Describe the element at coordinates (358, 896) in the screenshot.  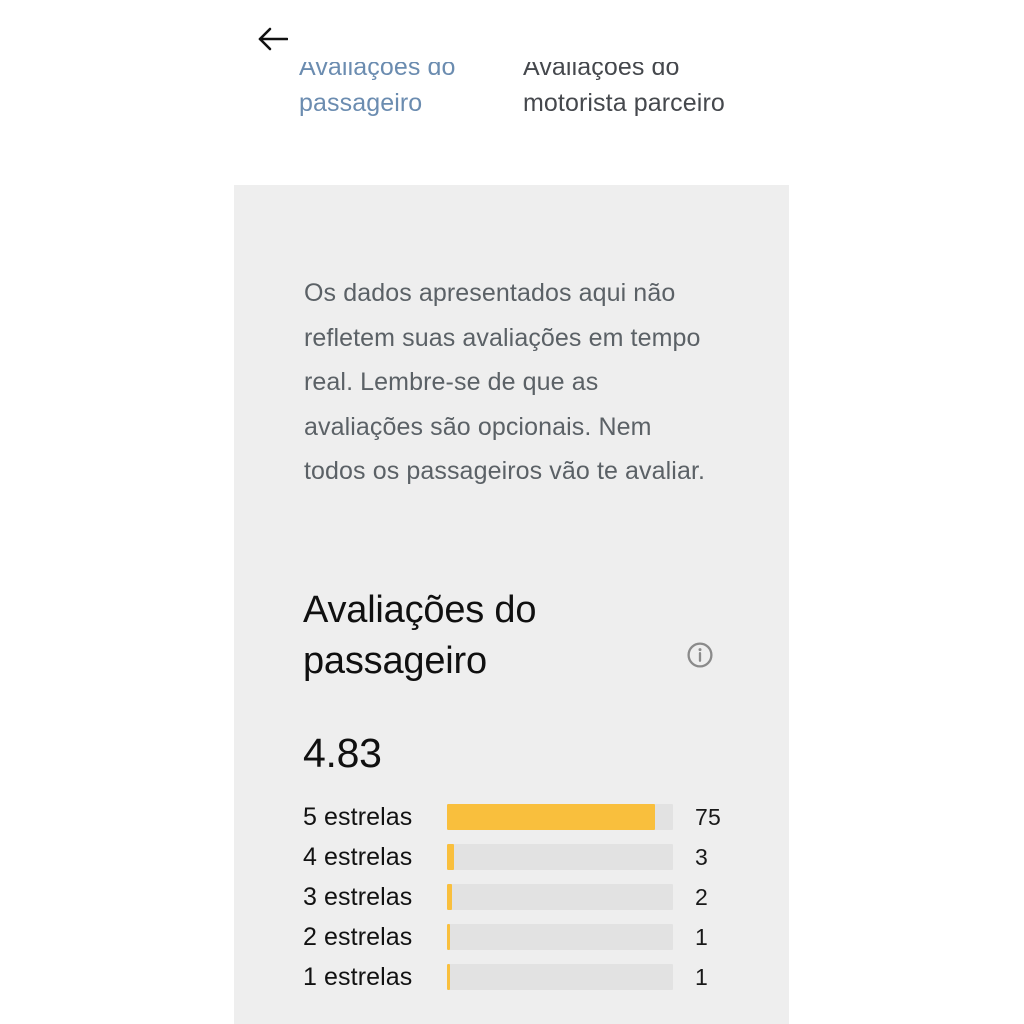
I see `rating-row-label: 3 estrelas` at that location.